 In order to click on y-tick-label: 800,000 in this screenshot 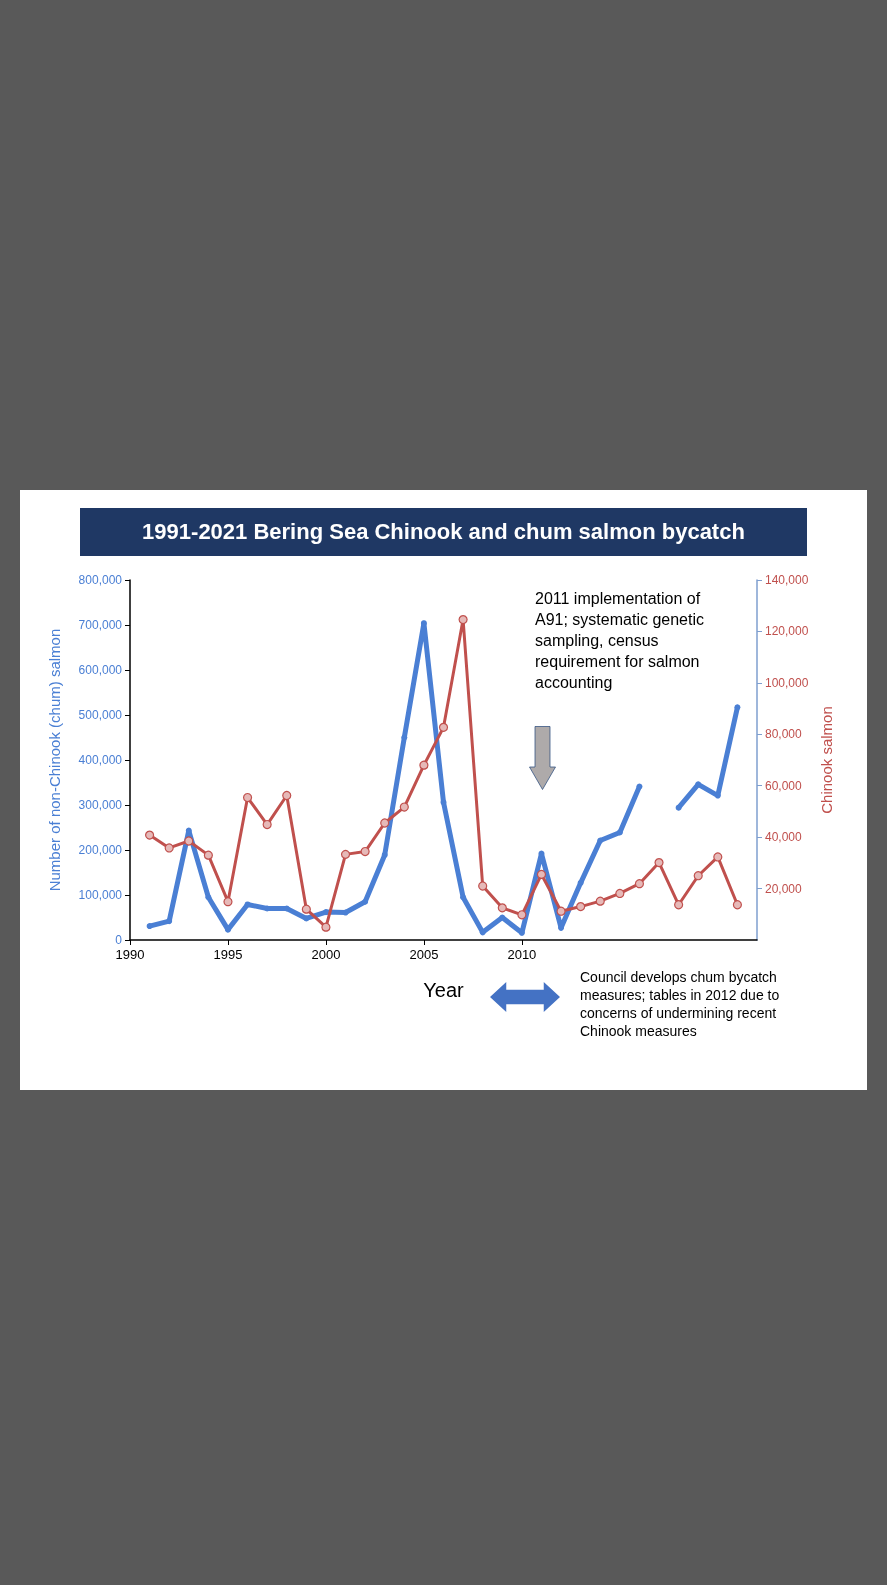, I will do `click(100, 580)`.